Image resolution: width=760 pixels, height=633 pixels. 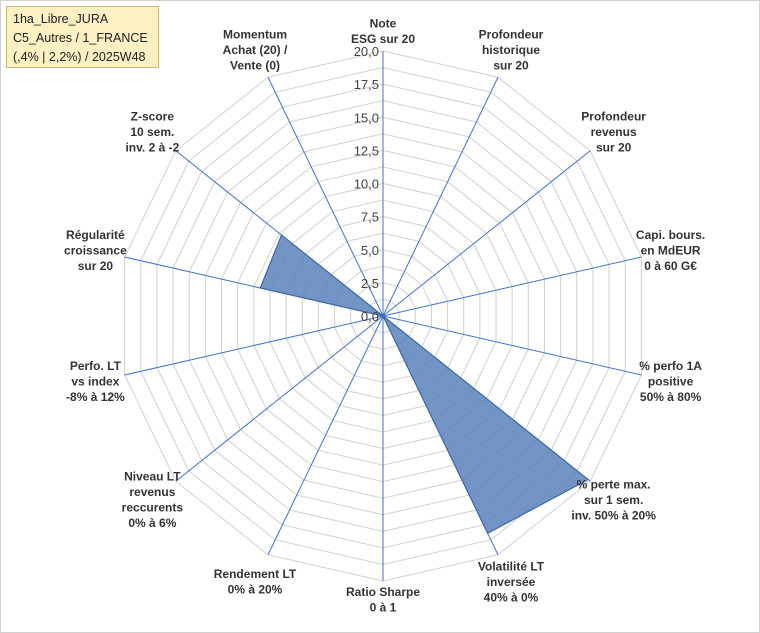 What do you see at coordinates (613, 132) in the screenshot?
I see `axis-label-2: Profondeur revenus sur 20` at bounding box center [613, 132].